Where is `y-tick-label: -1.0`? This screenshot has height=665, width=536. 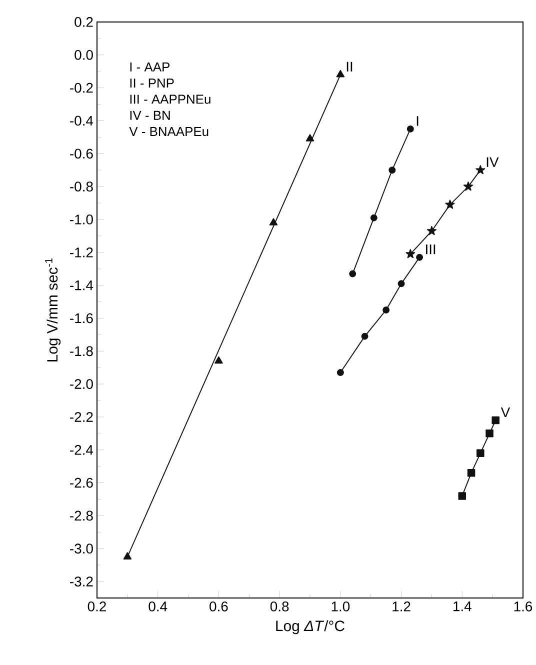 y-tick-label: -1.0 is located at coordinates (81, 219).